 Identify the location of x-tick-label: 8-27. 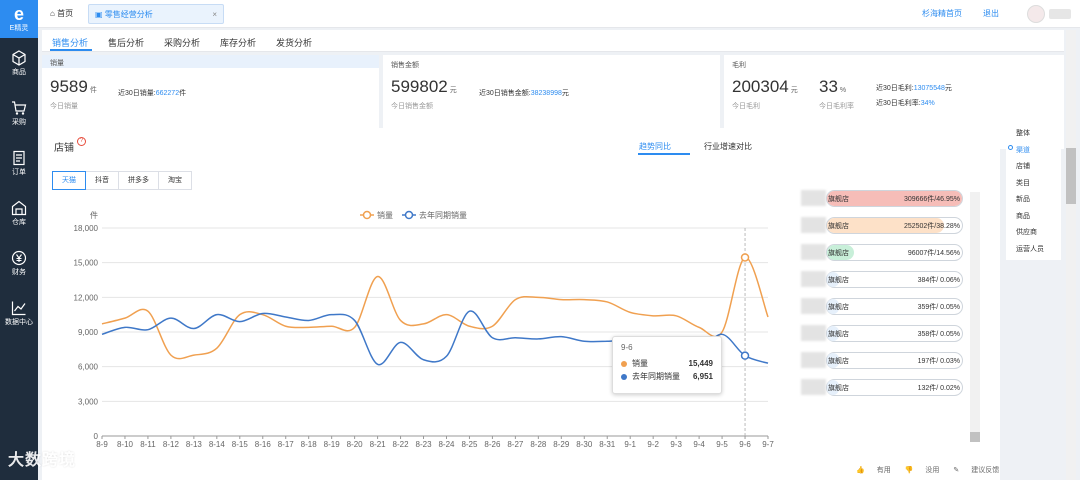
(515, 444).